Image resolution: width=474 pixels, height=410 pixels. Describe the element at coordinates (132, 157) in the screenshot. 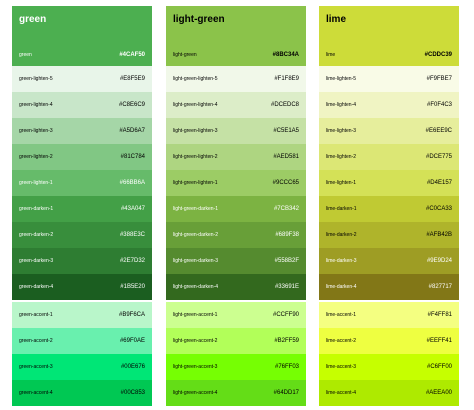

I see `swatch-hex: #81C784` at that location.